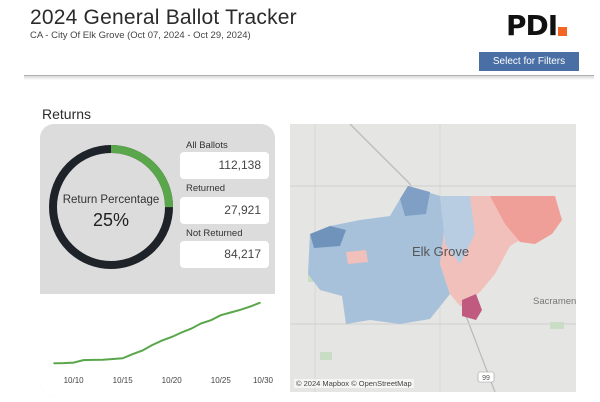  What do you see at coordinates (224, 210) in the screenshot?
I see `returned-value: 27,921` at bounding box center [224, 210].